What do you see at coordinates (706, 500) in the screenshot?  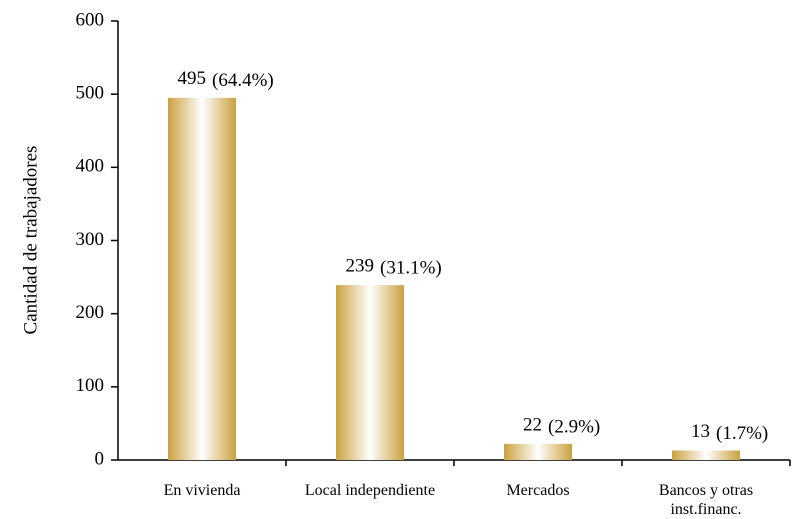 I see `x-tick-label: Bancos y otras inst.financ.` at bounding box center [706, 500].